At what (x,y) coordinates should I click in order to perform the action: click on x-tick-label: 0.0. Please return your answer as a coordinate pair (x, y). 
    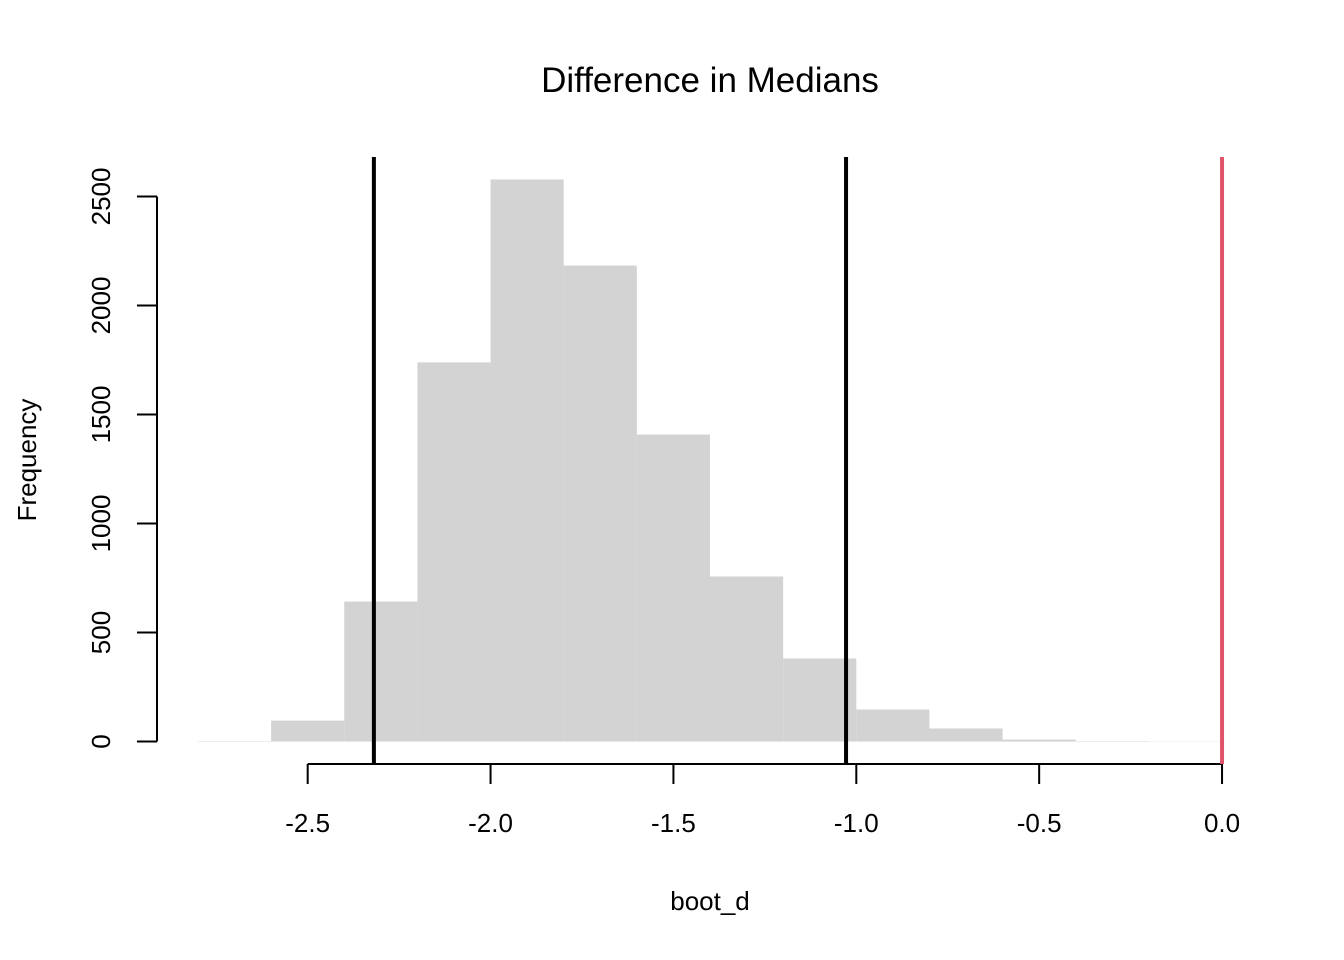
    Looking at the image, I should click on (1222, 823).